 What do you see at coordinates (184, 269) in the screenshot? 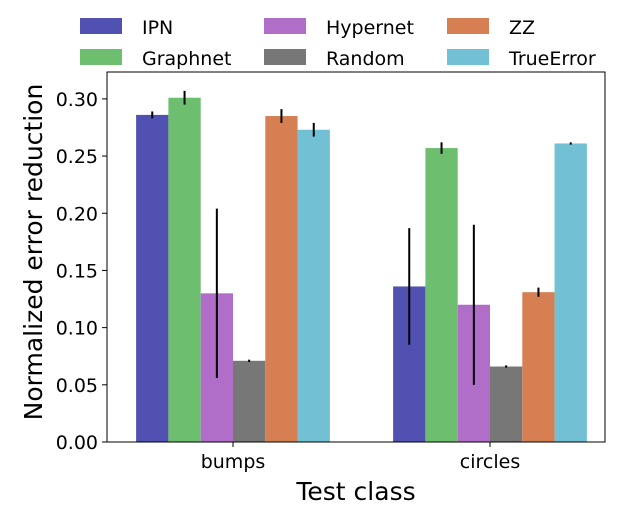
I see `bar-graphnet-bumps` at bounding box center [184, 269].